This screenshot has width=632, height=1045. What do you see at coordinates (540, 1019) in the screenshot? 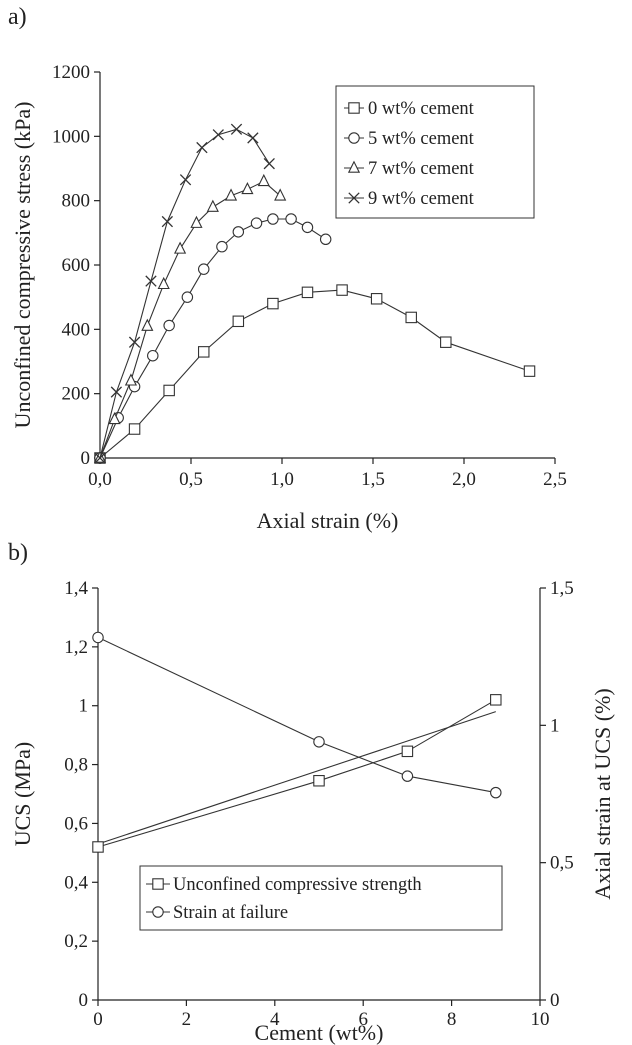
I see `x-tick-label-b: 10` at bounding box center [540, 1019].